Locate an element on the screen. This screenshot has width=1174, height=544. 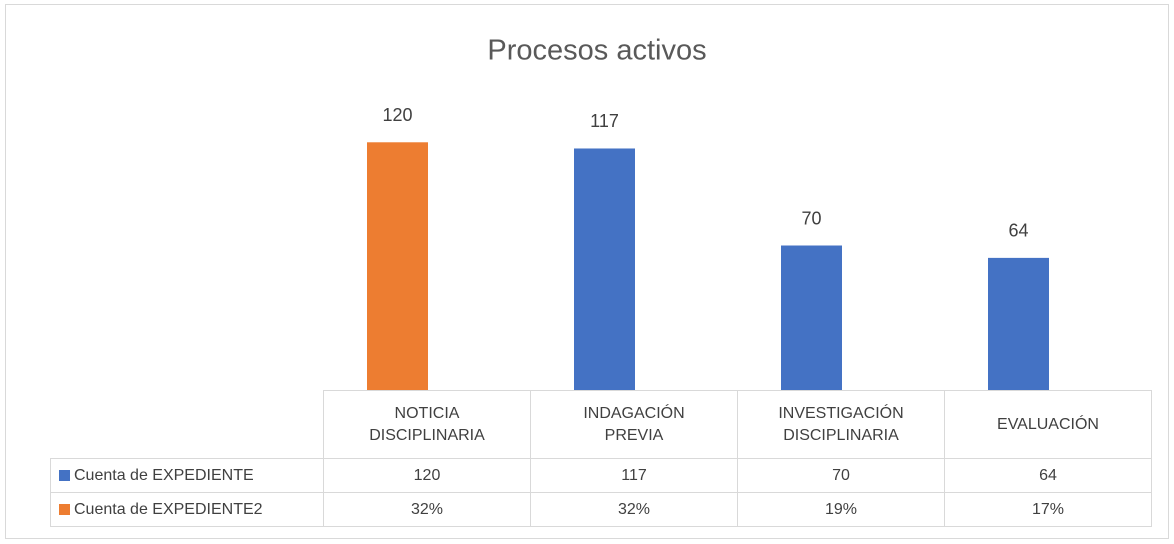
table-header-cell: EVALUACIÓN is located at coordinates (1048, 424).